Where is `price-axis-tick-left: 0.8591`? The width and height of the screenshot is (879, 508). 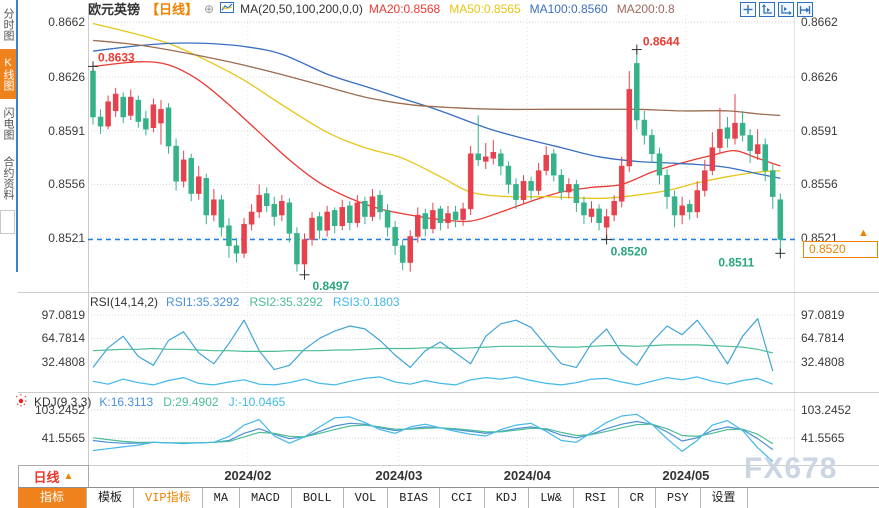 price-axis-tick-left: 0.8591 is located at coordinates (66, 130).